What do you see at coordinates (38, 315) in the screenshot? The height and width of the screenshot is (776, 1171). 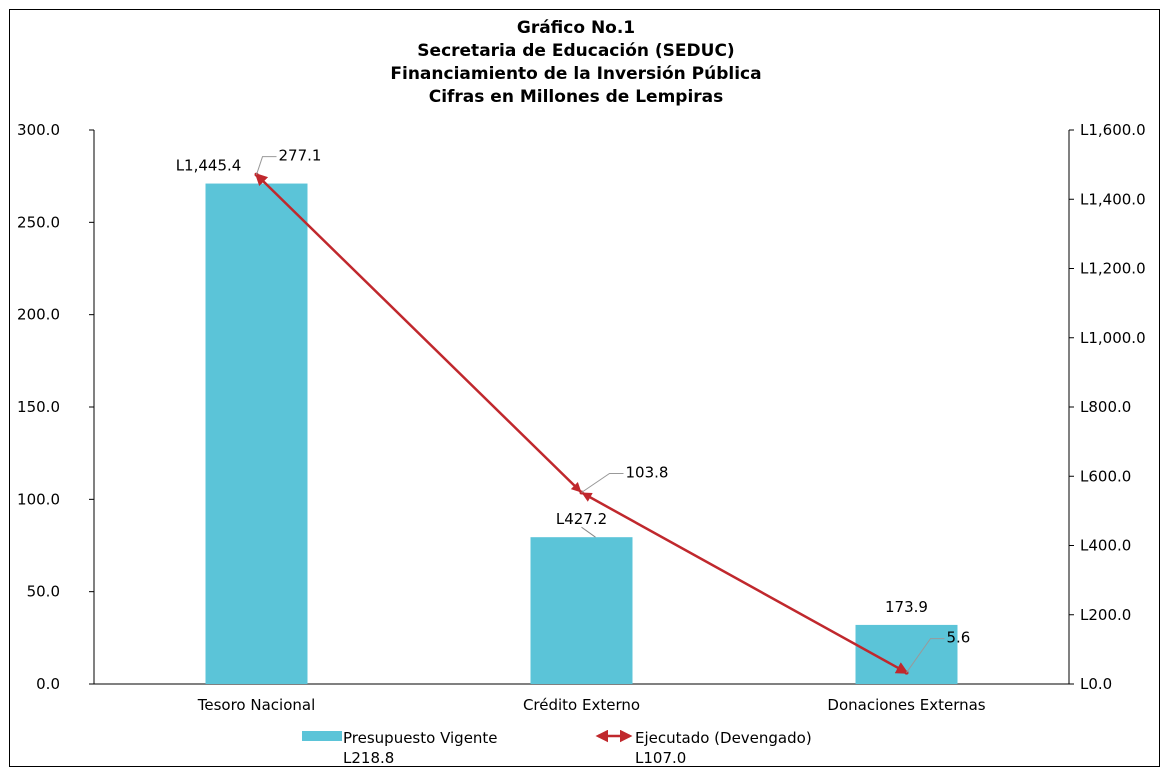 I see `left-tick-label: 200.0` at bounding box center [38, 315].